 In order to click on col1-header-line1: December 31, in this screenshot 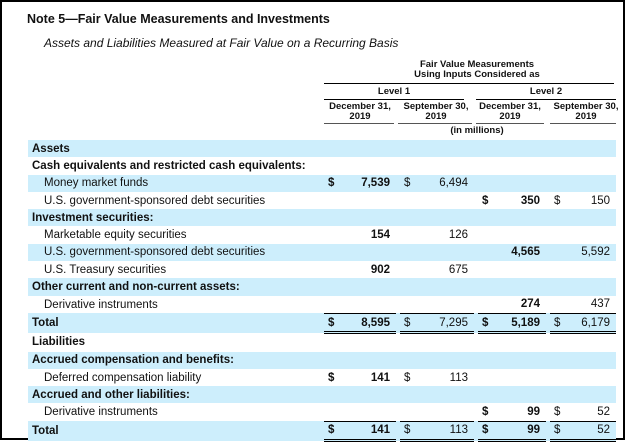, I will do `click(360, 106)`.